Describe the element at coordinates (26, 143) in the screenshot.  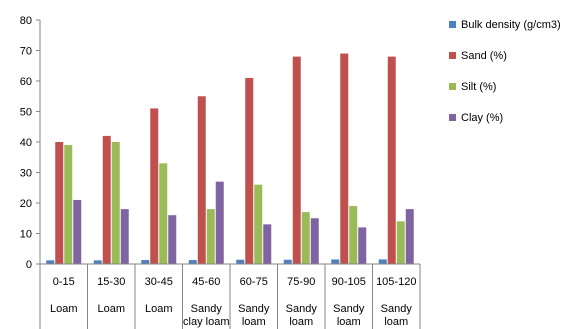
I see `y-tick-label: 40` at that location.